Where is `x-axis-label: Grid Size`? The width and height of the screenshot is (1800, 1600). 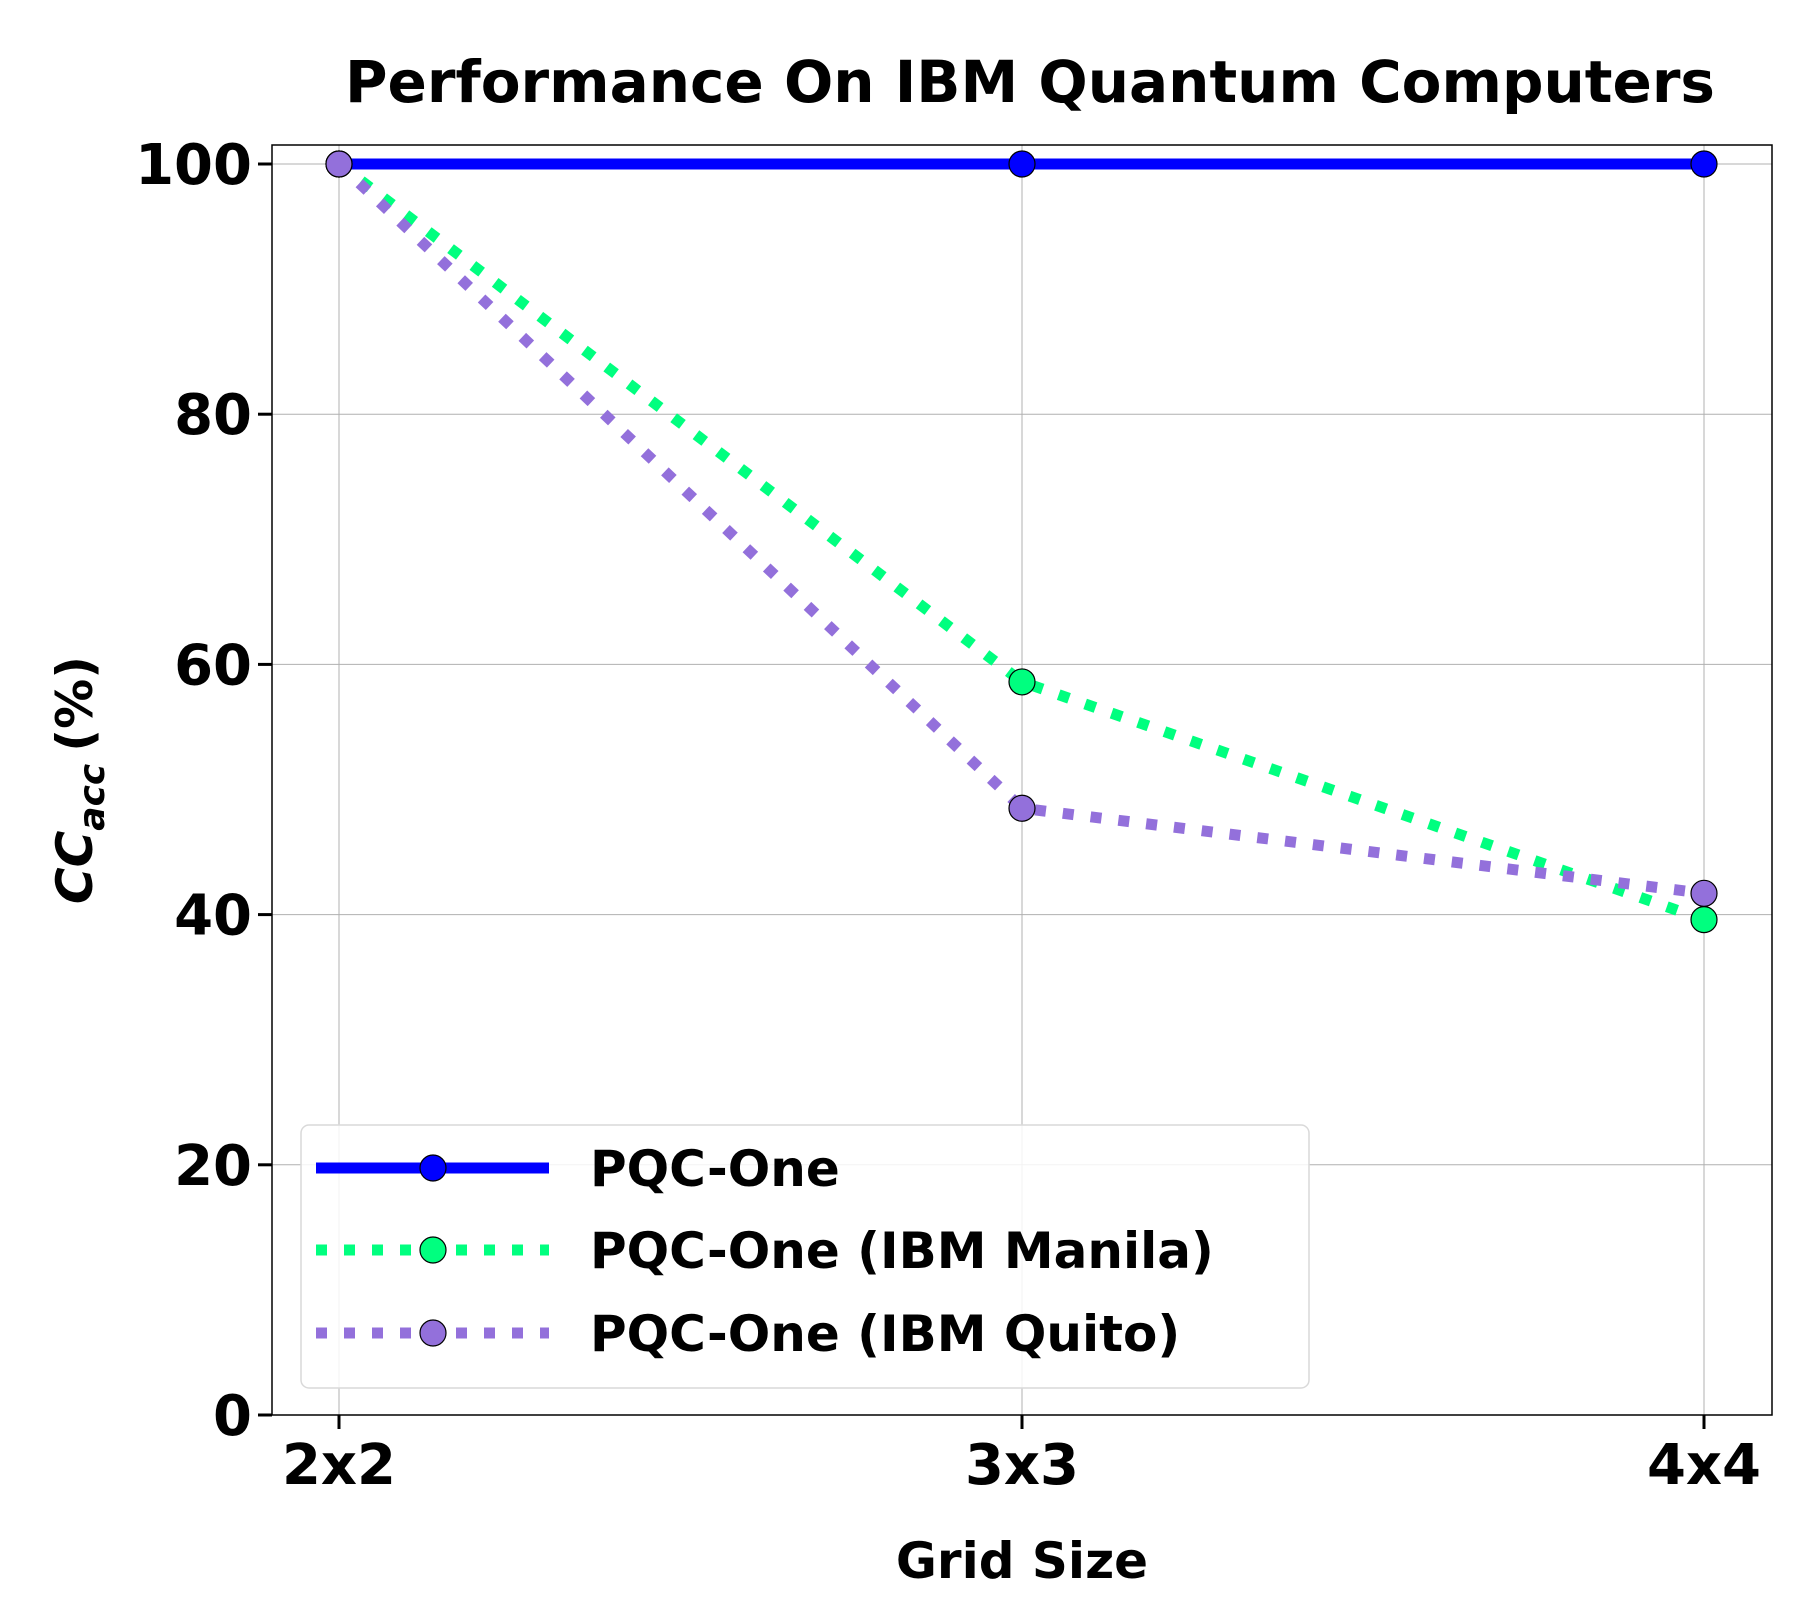
x-axis-label: Grid Size is located at coordinates (1022, 1561).